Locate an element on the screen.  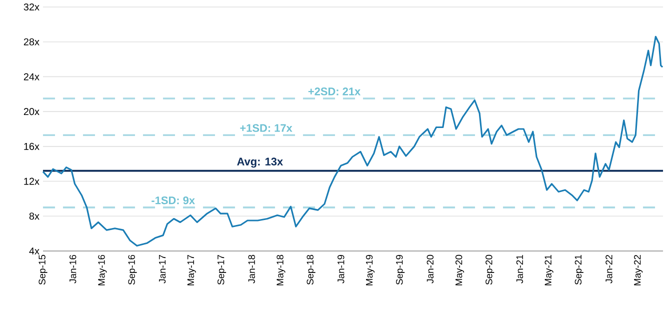
y-tick-label: 16x is located at coordinates (32, 146).